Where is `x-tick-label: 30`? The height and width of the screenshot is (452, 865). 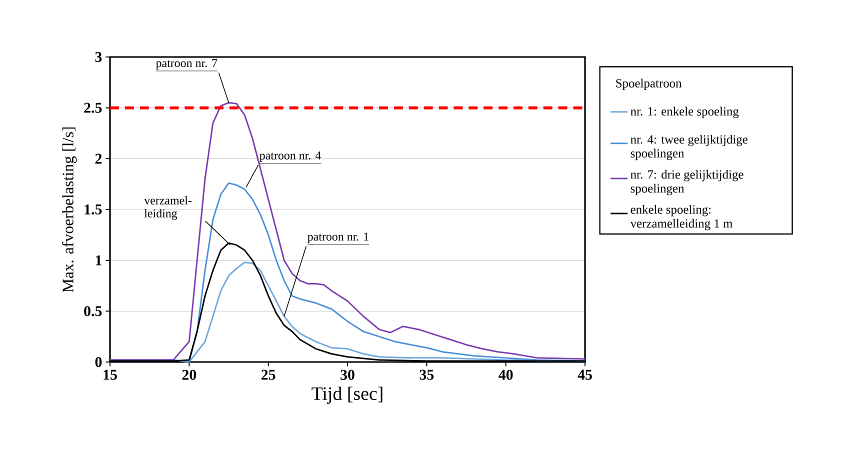
x-tick-label: 30 is located at coordinates (347, 375).